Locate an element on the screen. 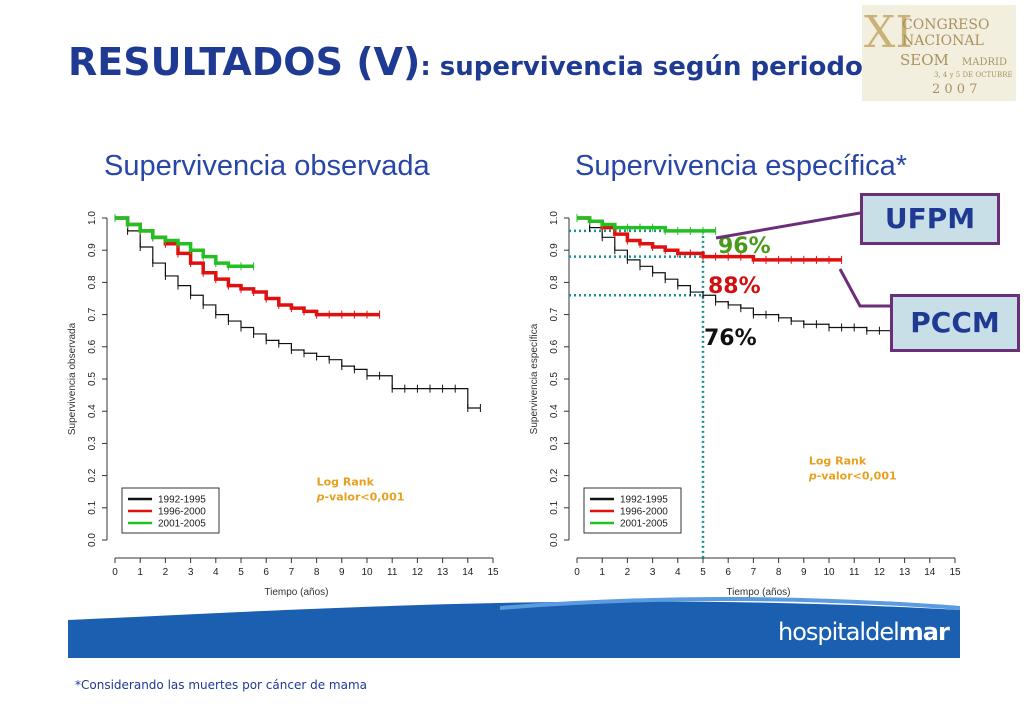  pct-ufpm-label: 96% is located at coordinates (744, 246).